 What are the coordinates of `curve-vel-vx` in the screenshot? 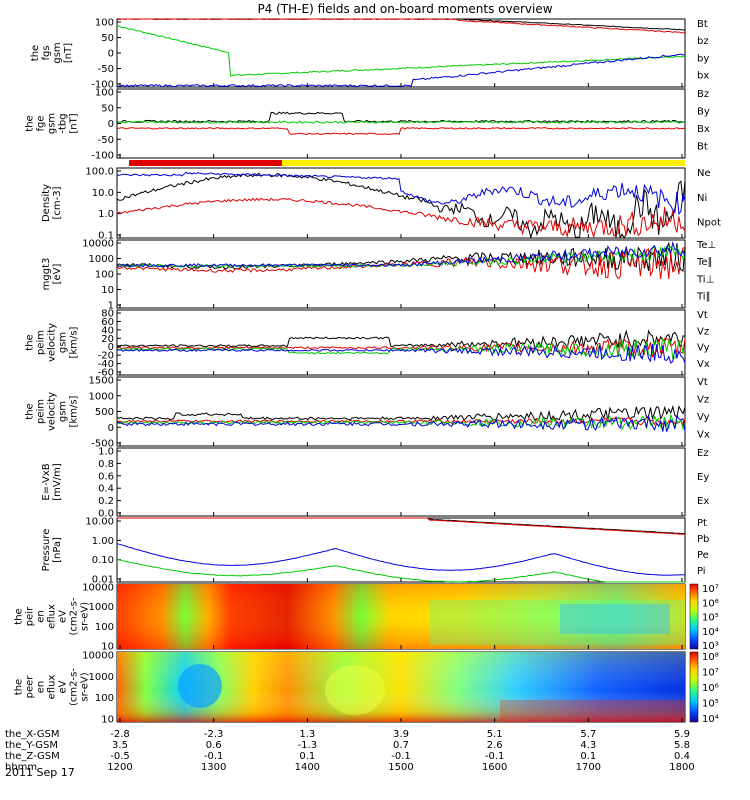 It's located at (401, 354).